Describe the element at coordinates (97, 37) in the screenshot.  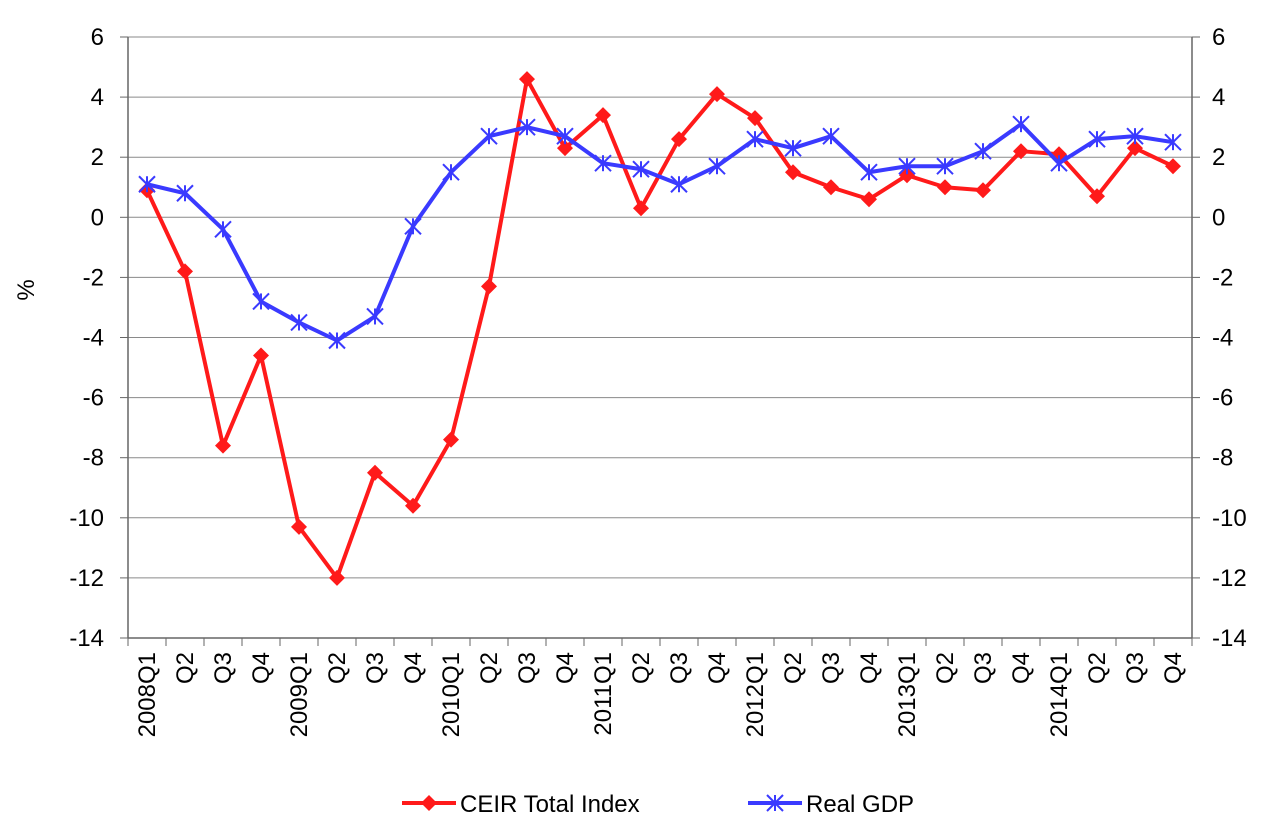
I see `y-tick-label-left: 6` at that location.